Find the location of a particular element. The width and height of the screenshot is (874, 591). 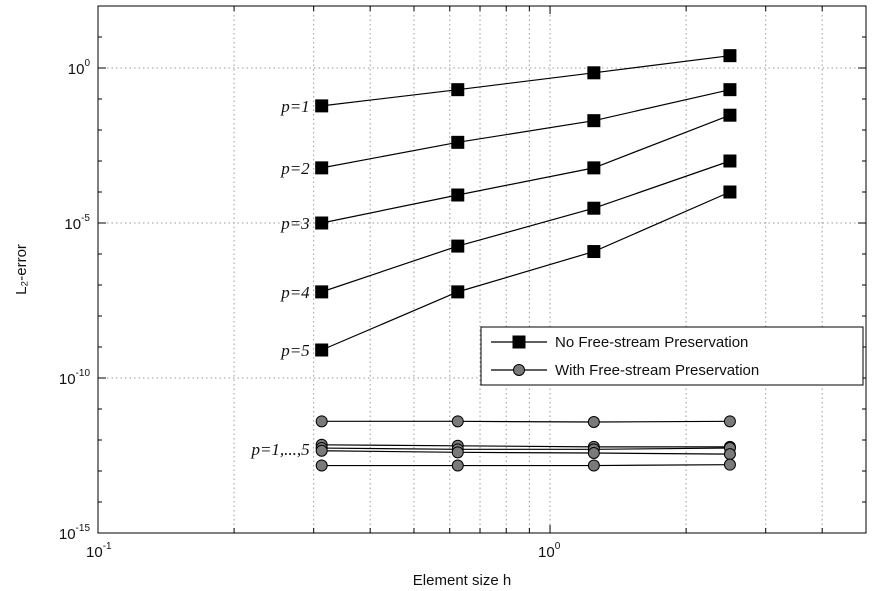

x-tick-label: 10⁻¹ is located at coordinates (99, 551).